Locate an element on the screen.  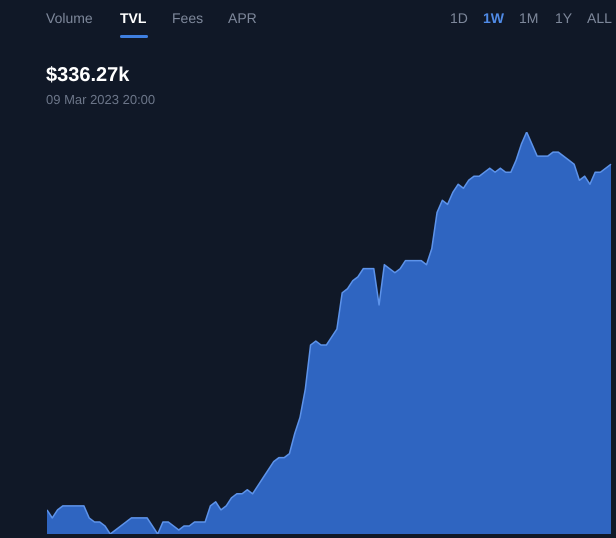
text: 1M is located at coordinates (528, 18).